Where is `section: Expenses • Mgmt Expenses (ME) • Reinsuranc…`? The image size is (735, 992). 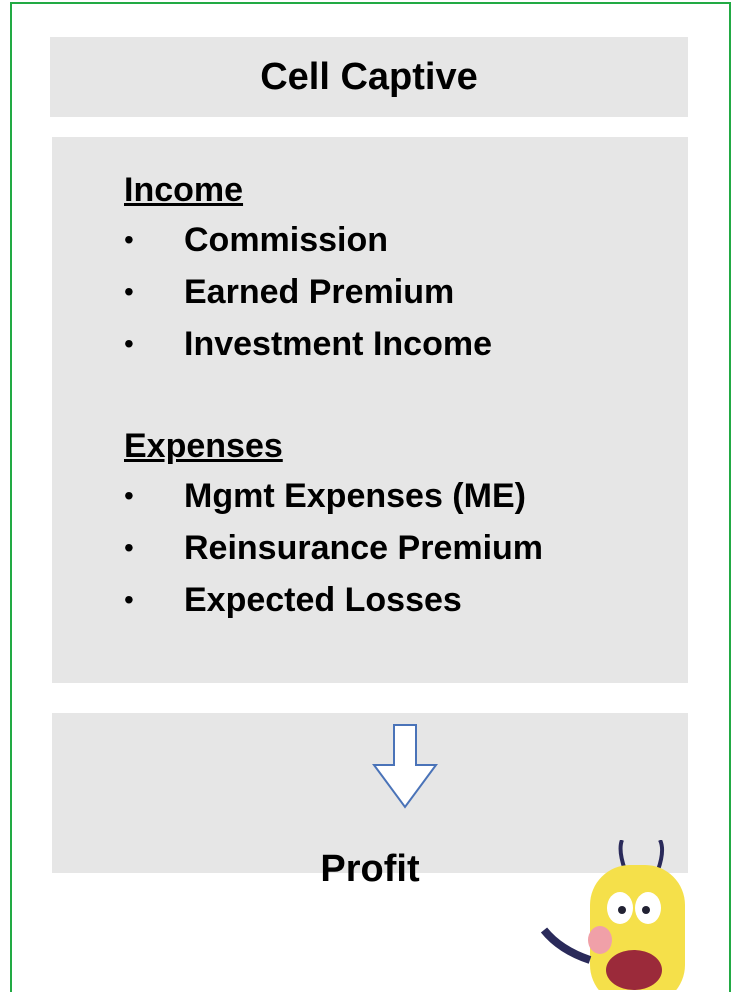
section: Expenses • Mgmt Expenses (ME) • Reinsuranc… is located at coordinates (333, 526).